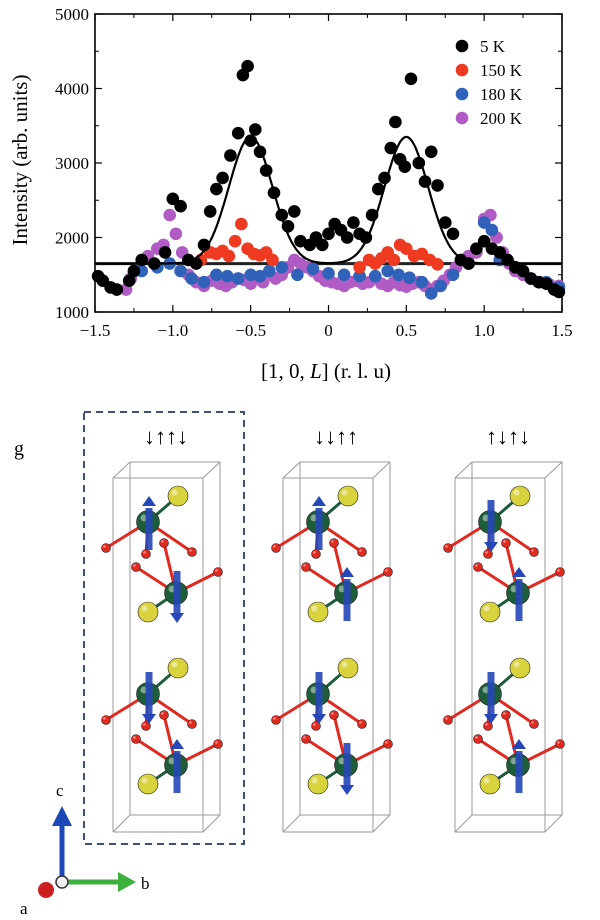  Describe the element at coordinates (166, 436) in the screenshot. I see `spin-configuration-label: ↓↑↑↓` at that location.